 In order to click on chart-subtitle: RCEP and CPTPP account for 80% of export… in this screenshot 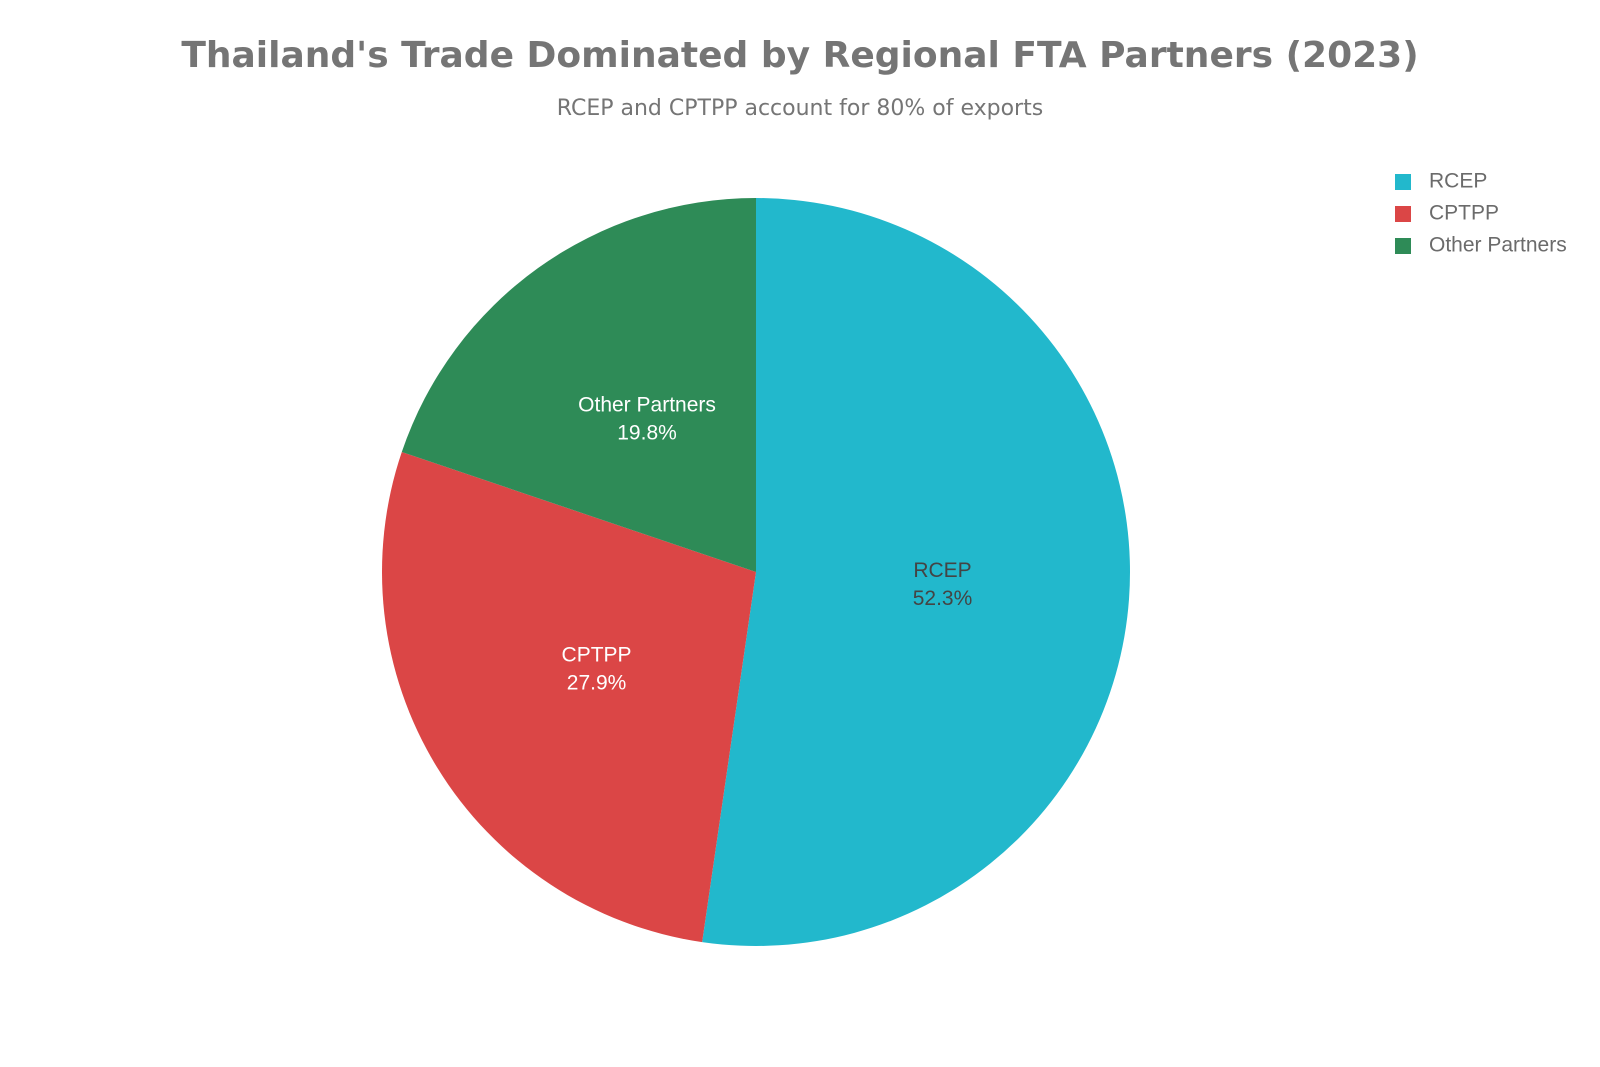, I will do `click(800, 108)`.